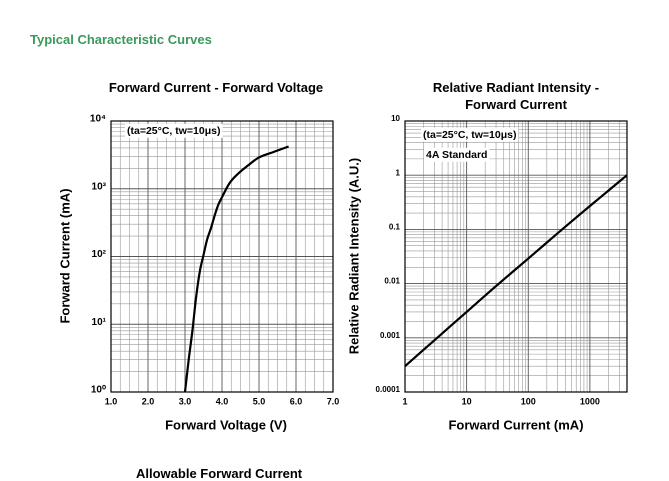 Image resolution: width=669 pixels, height=481 pixels. What do you see at coordinates (121, 39) in the screenshot?
I see `section-heading: Typical Characteristic Curves` at bounding box center [121, 39].